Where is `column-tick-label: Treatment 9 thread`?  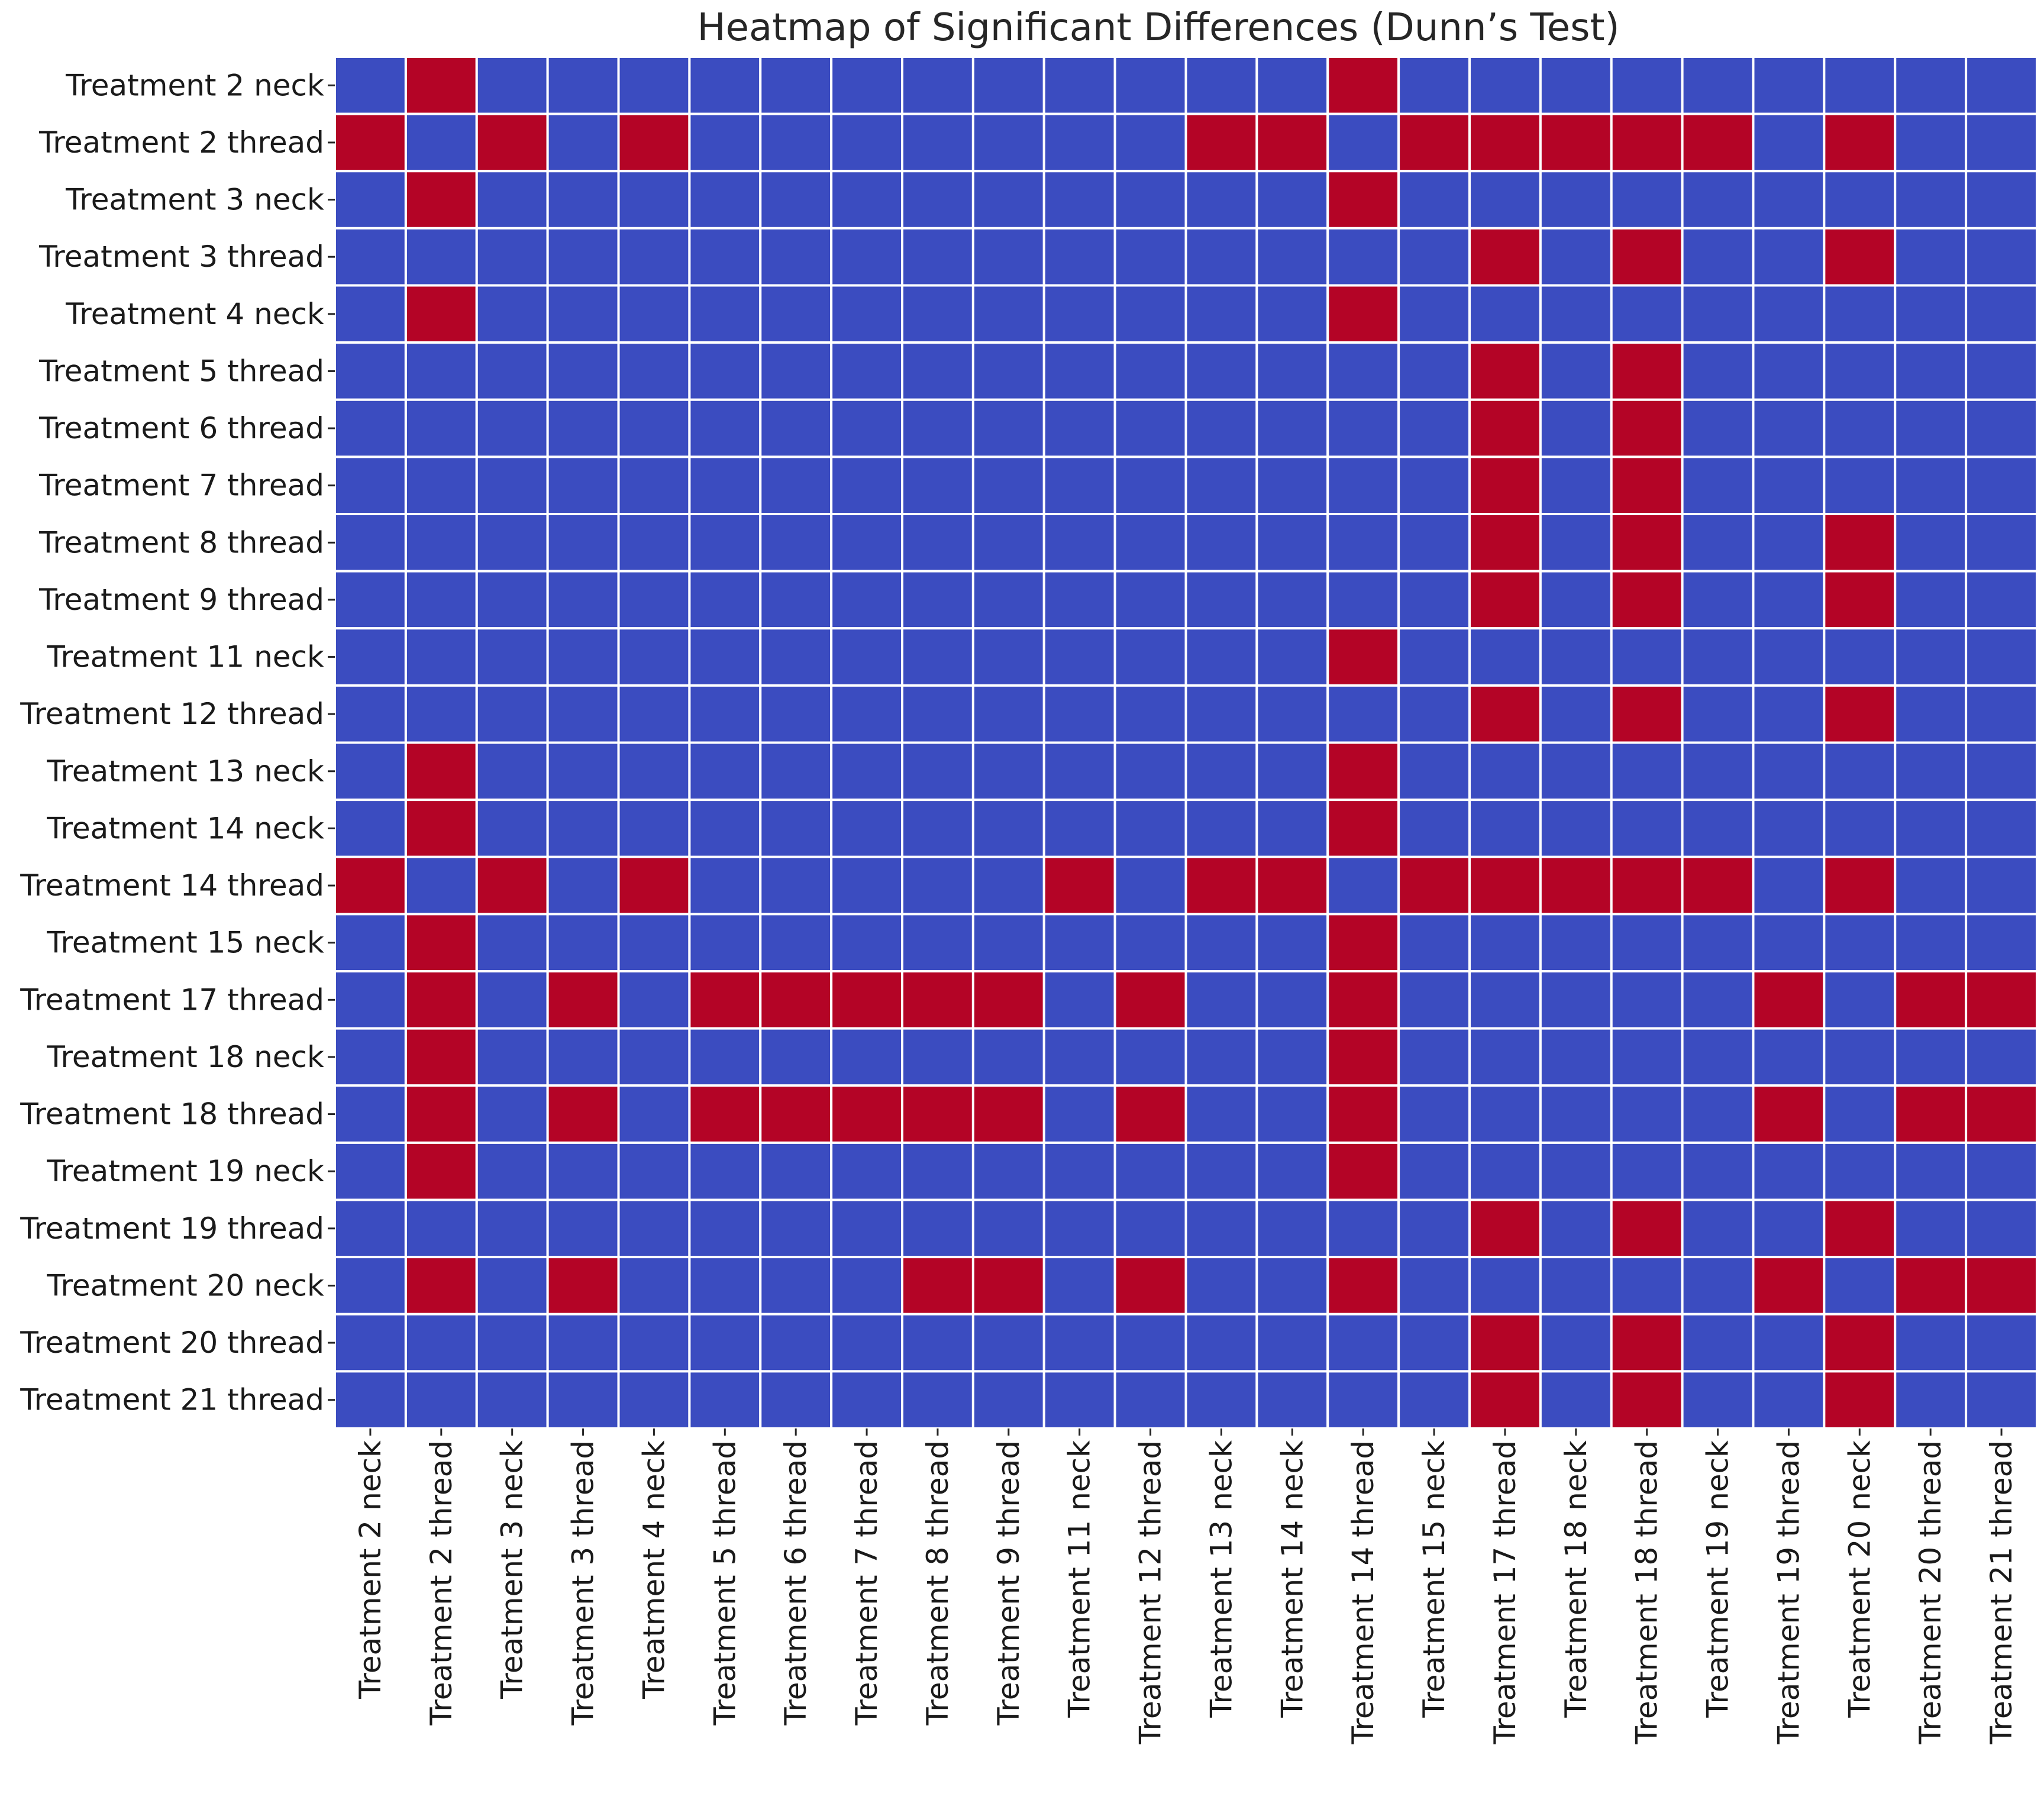 column-tick-label: Treatment 9 thread is located at coordinates (1009, 1583).